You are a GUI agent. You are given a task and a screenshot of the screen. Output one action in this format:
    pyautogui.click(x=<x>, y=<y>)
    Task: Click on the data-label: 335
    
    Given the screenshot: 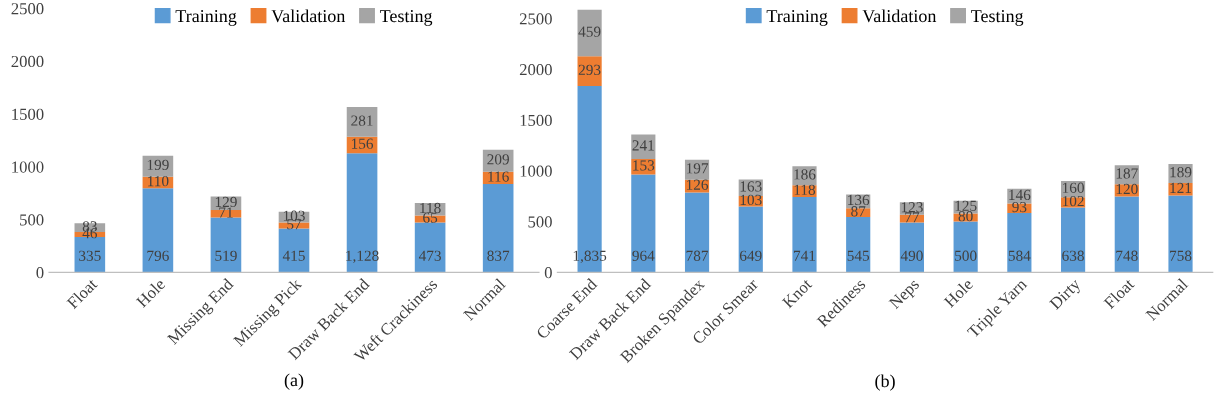 What is the action you would take?
    pyautogui.click(x=90, y=255)
    